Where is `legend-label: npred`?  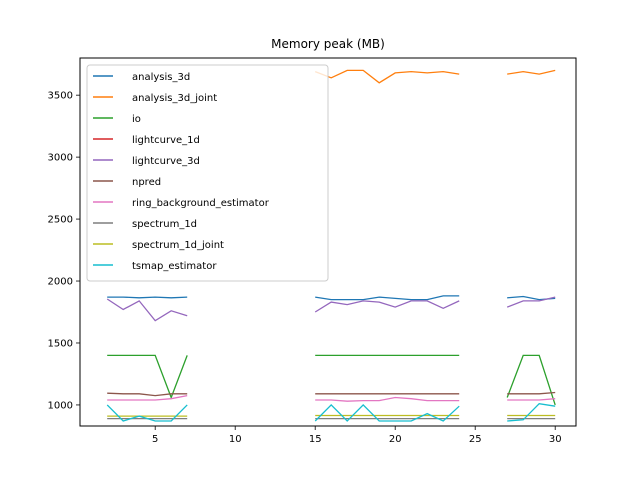 legend-label: npred is located at coordinates (146, 182).